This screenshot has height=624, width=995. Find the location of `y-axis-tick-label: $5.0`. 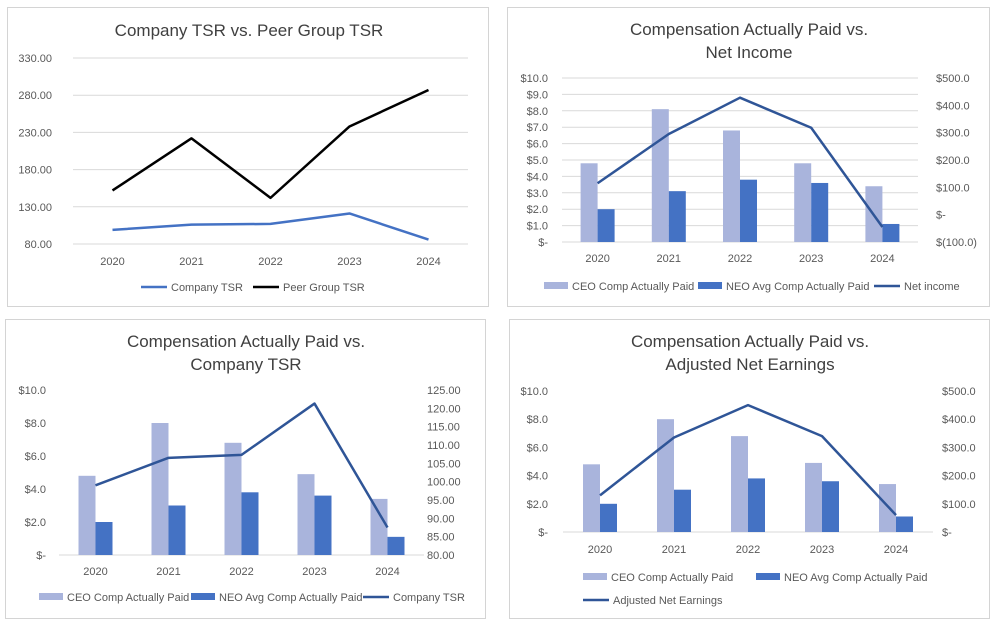

y-axis-tick-label: $5.0 is located at coordinates (537, 161).